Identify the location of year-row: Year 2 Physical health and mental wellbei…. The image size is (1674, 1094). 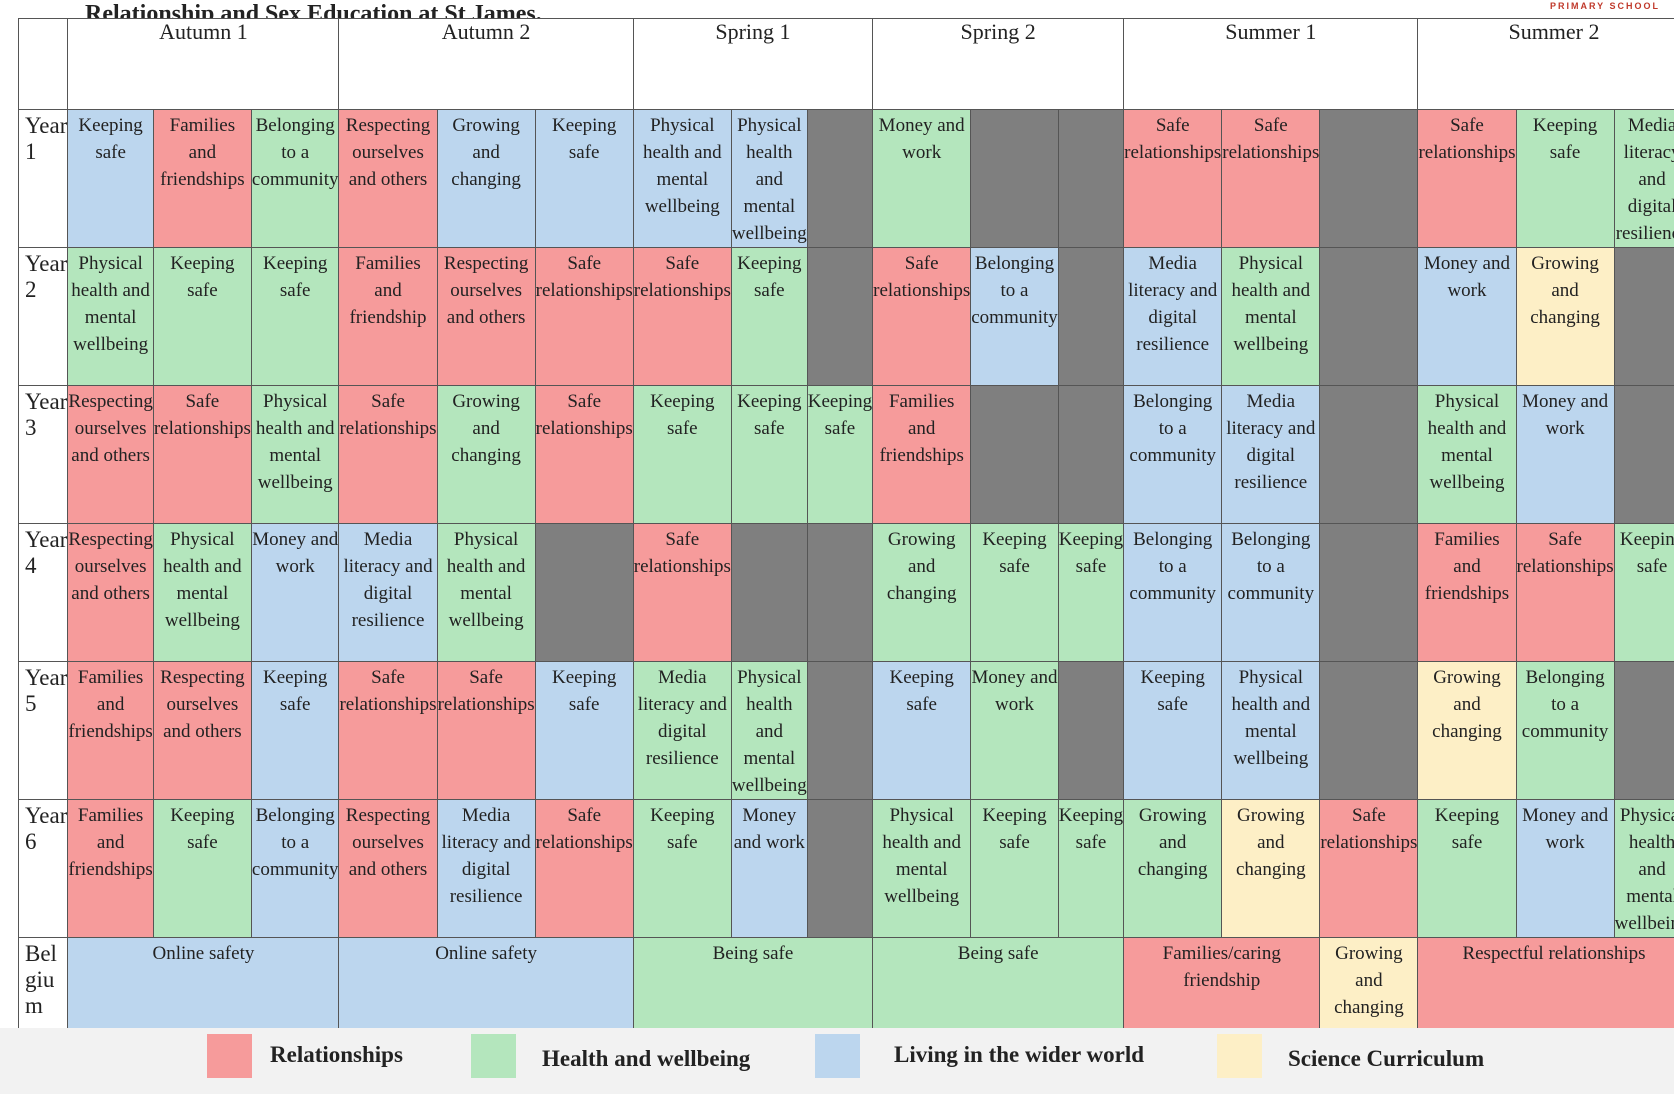
(845, 316).